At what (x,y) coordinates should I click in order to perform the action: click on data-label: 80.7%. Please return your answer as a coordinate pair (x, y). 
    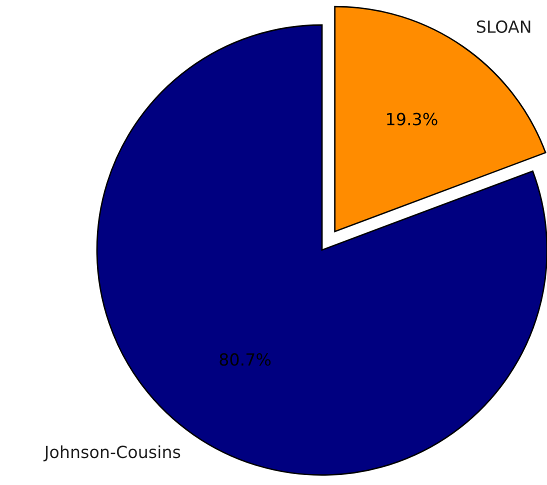
    Looking at the image, I should click on (245, 359).